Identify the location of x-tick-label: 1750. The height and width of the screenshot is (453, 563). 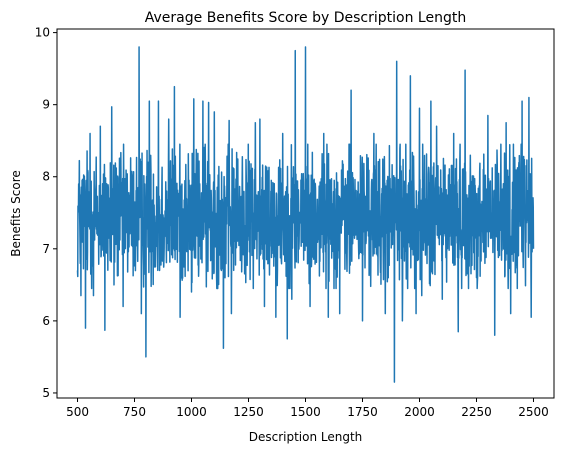
(362, 412).